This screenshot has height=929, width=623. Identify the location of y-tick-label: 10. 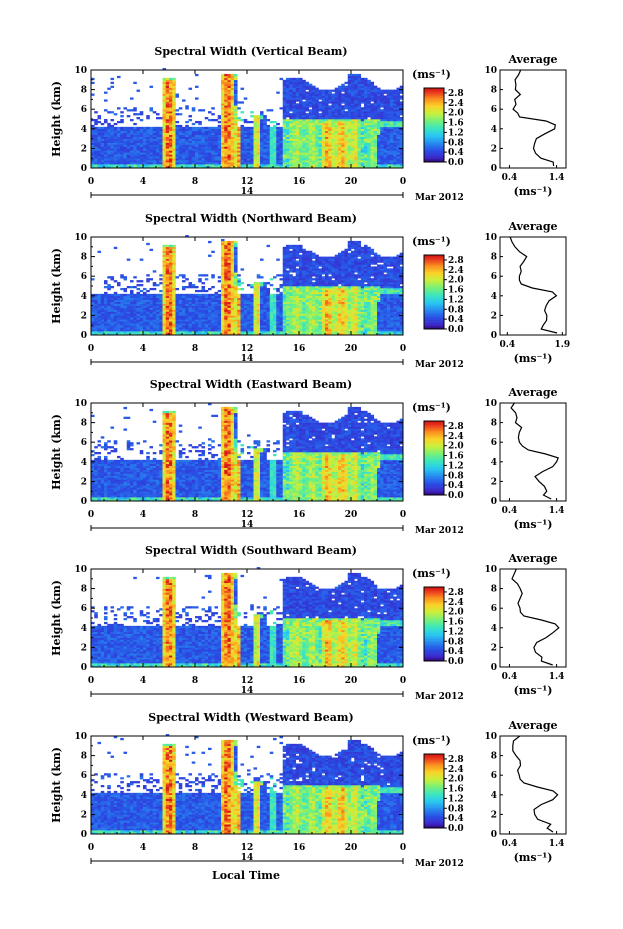
(80, 570).